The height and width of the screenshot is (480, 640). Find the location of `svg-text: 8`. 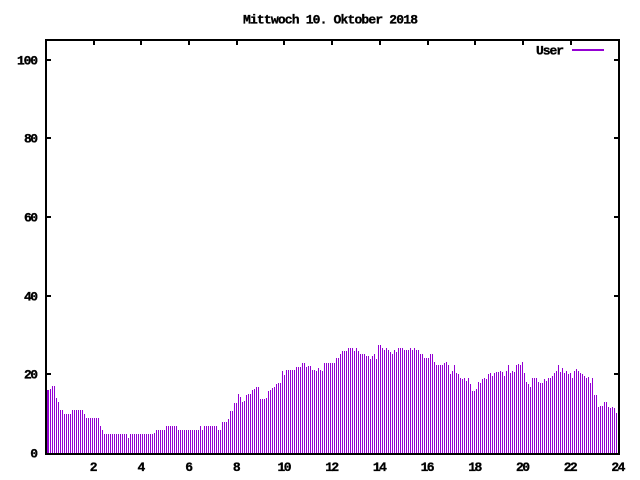

svg-text: 8 is located at coordinates (237, 467).